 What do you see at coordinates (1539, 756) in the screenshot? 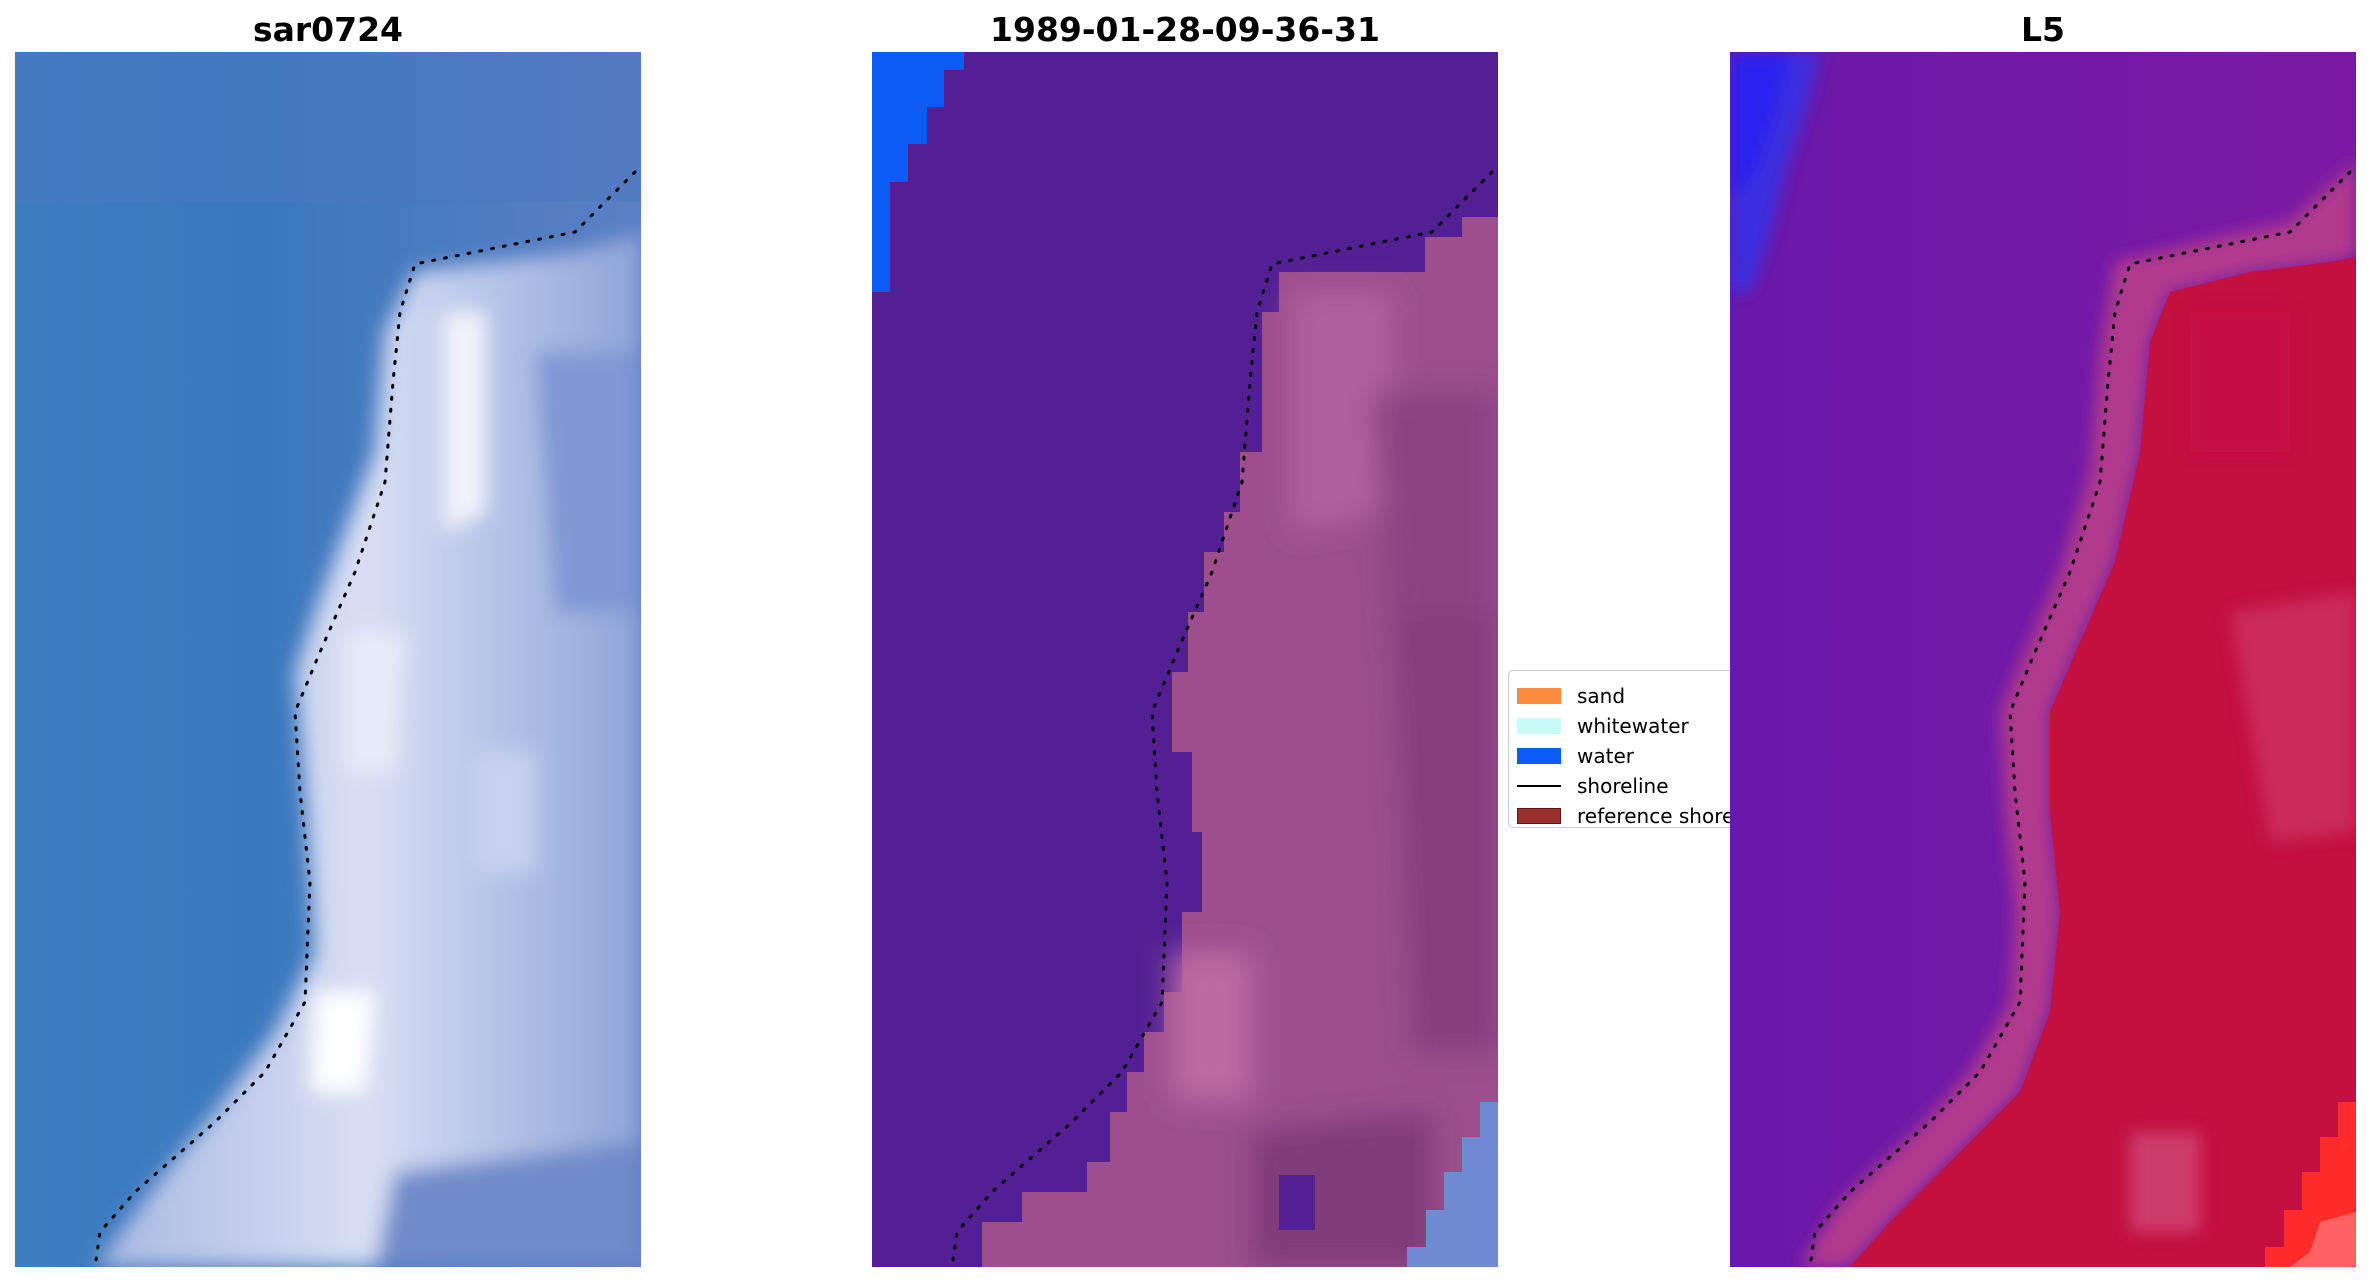
I see `water-swatch` at bounding box center [1539, 756].